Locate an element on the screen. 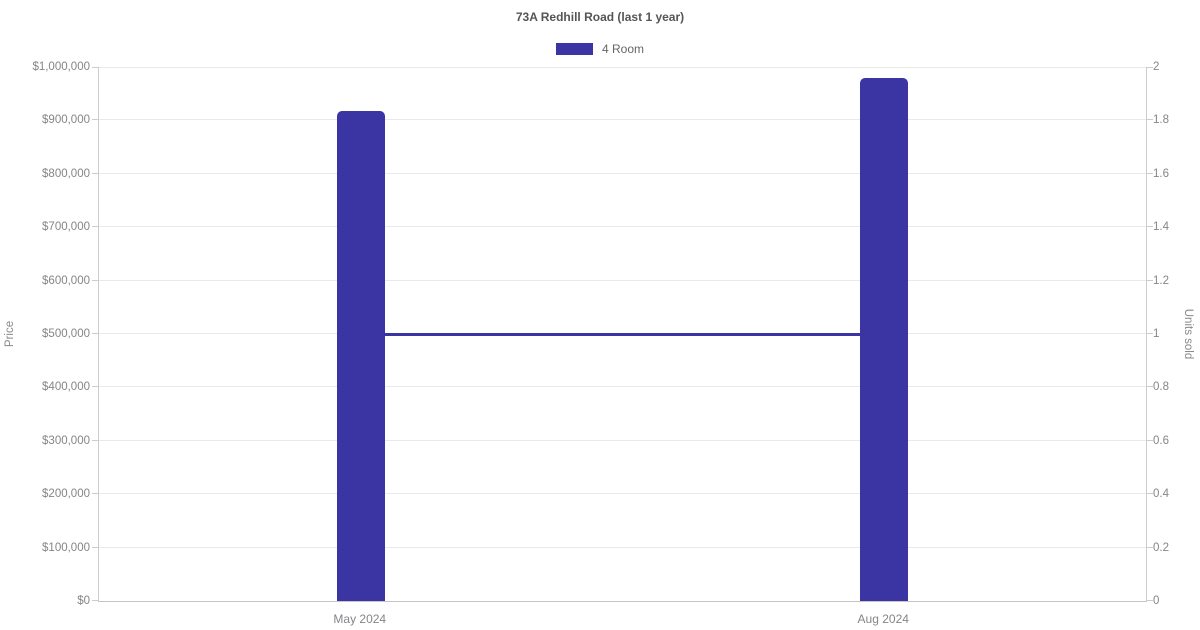 The height and width of the screenshot is (630, 1200). left-axis-tick-label: $300,000 is located at coordinates (66, 441).